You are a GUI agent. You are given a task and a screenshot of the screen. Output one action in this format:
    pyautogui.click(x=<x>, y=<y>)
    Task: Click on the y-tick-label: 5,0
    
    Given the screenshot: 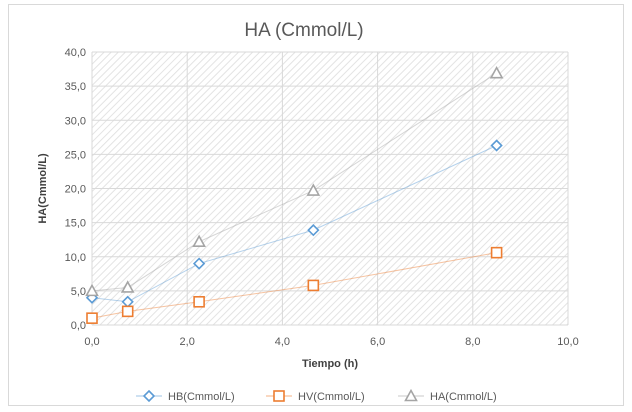 What is the action you would take?
    pyautogui.click(x=78, y=292)
    